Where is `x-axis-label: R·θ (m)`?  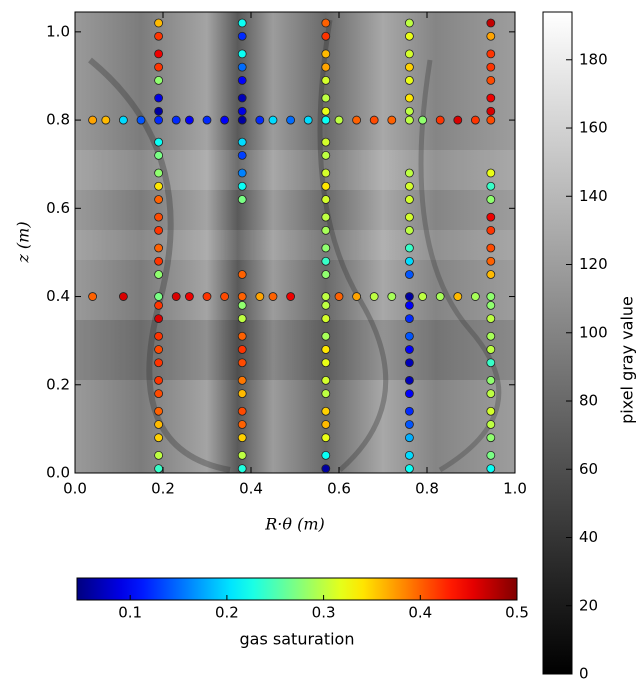
x-axis-label: R·θ (m) is located at coordinates (294, 524).